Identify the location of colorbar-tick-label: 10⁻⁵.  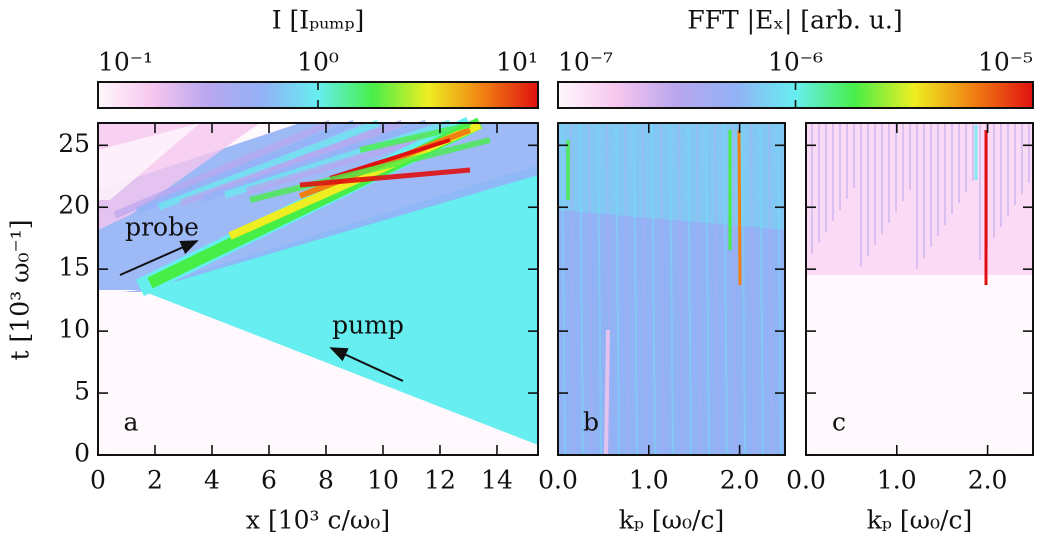
(1005, 62).